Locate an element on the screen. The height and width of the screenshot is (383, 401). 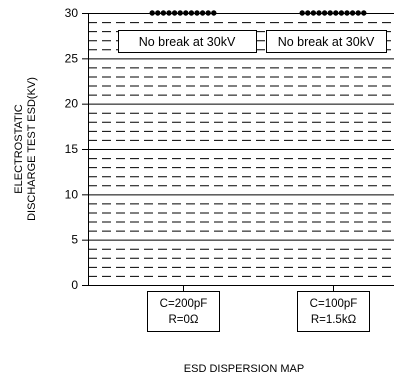
y-tick-labels: 0 5 10 15 20 25 30 is located at coordinates (76, 149).